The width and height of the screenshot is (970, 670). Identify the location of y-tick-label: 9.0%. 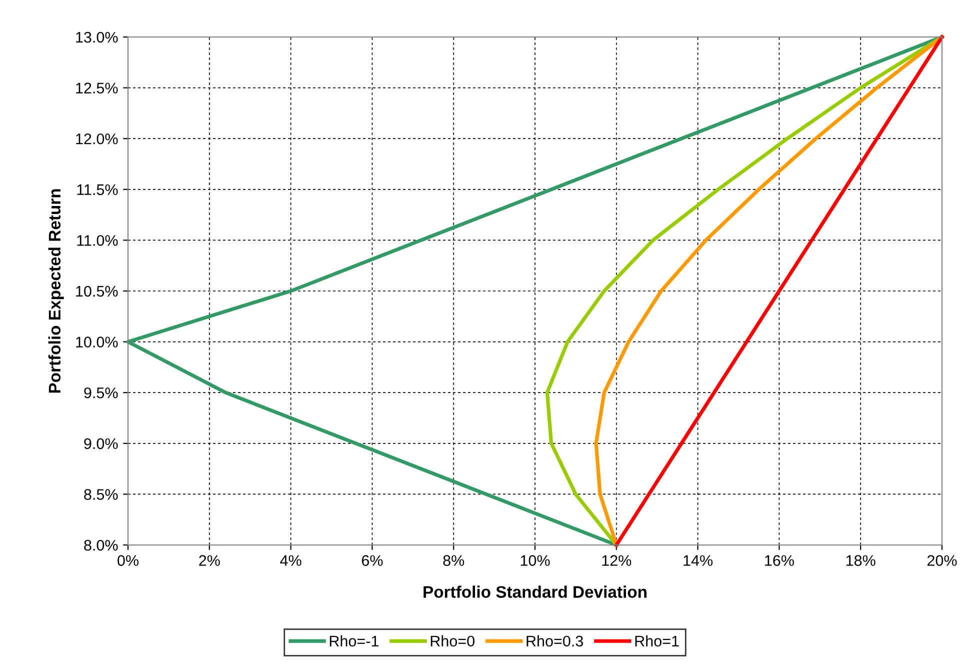
(101, 444).